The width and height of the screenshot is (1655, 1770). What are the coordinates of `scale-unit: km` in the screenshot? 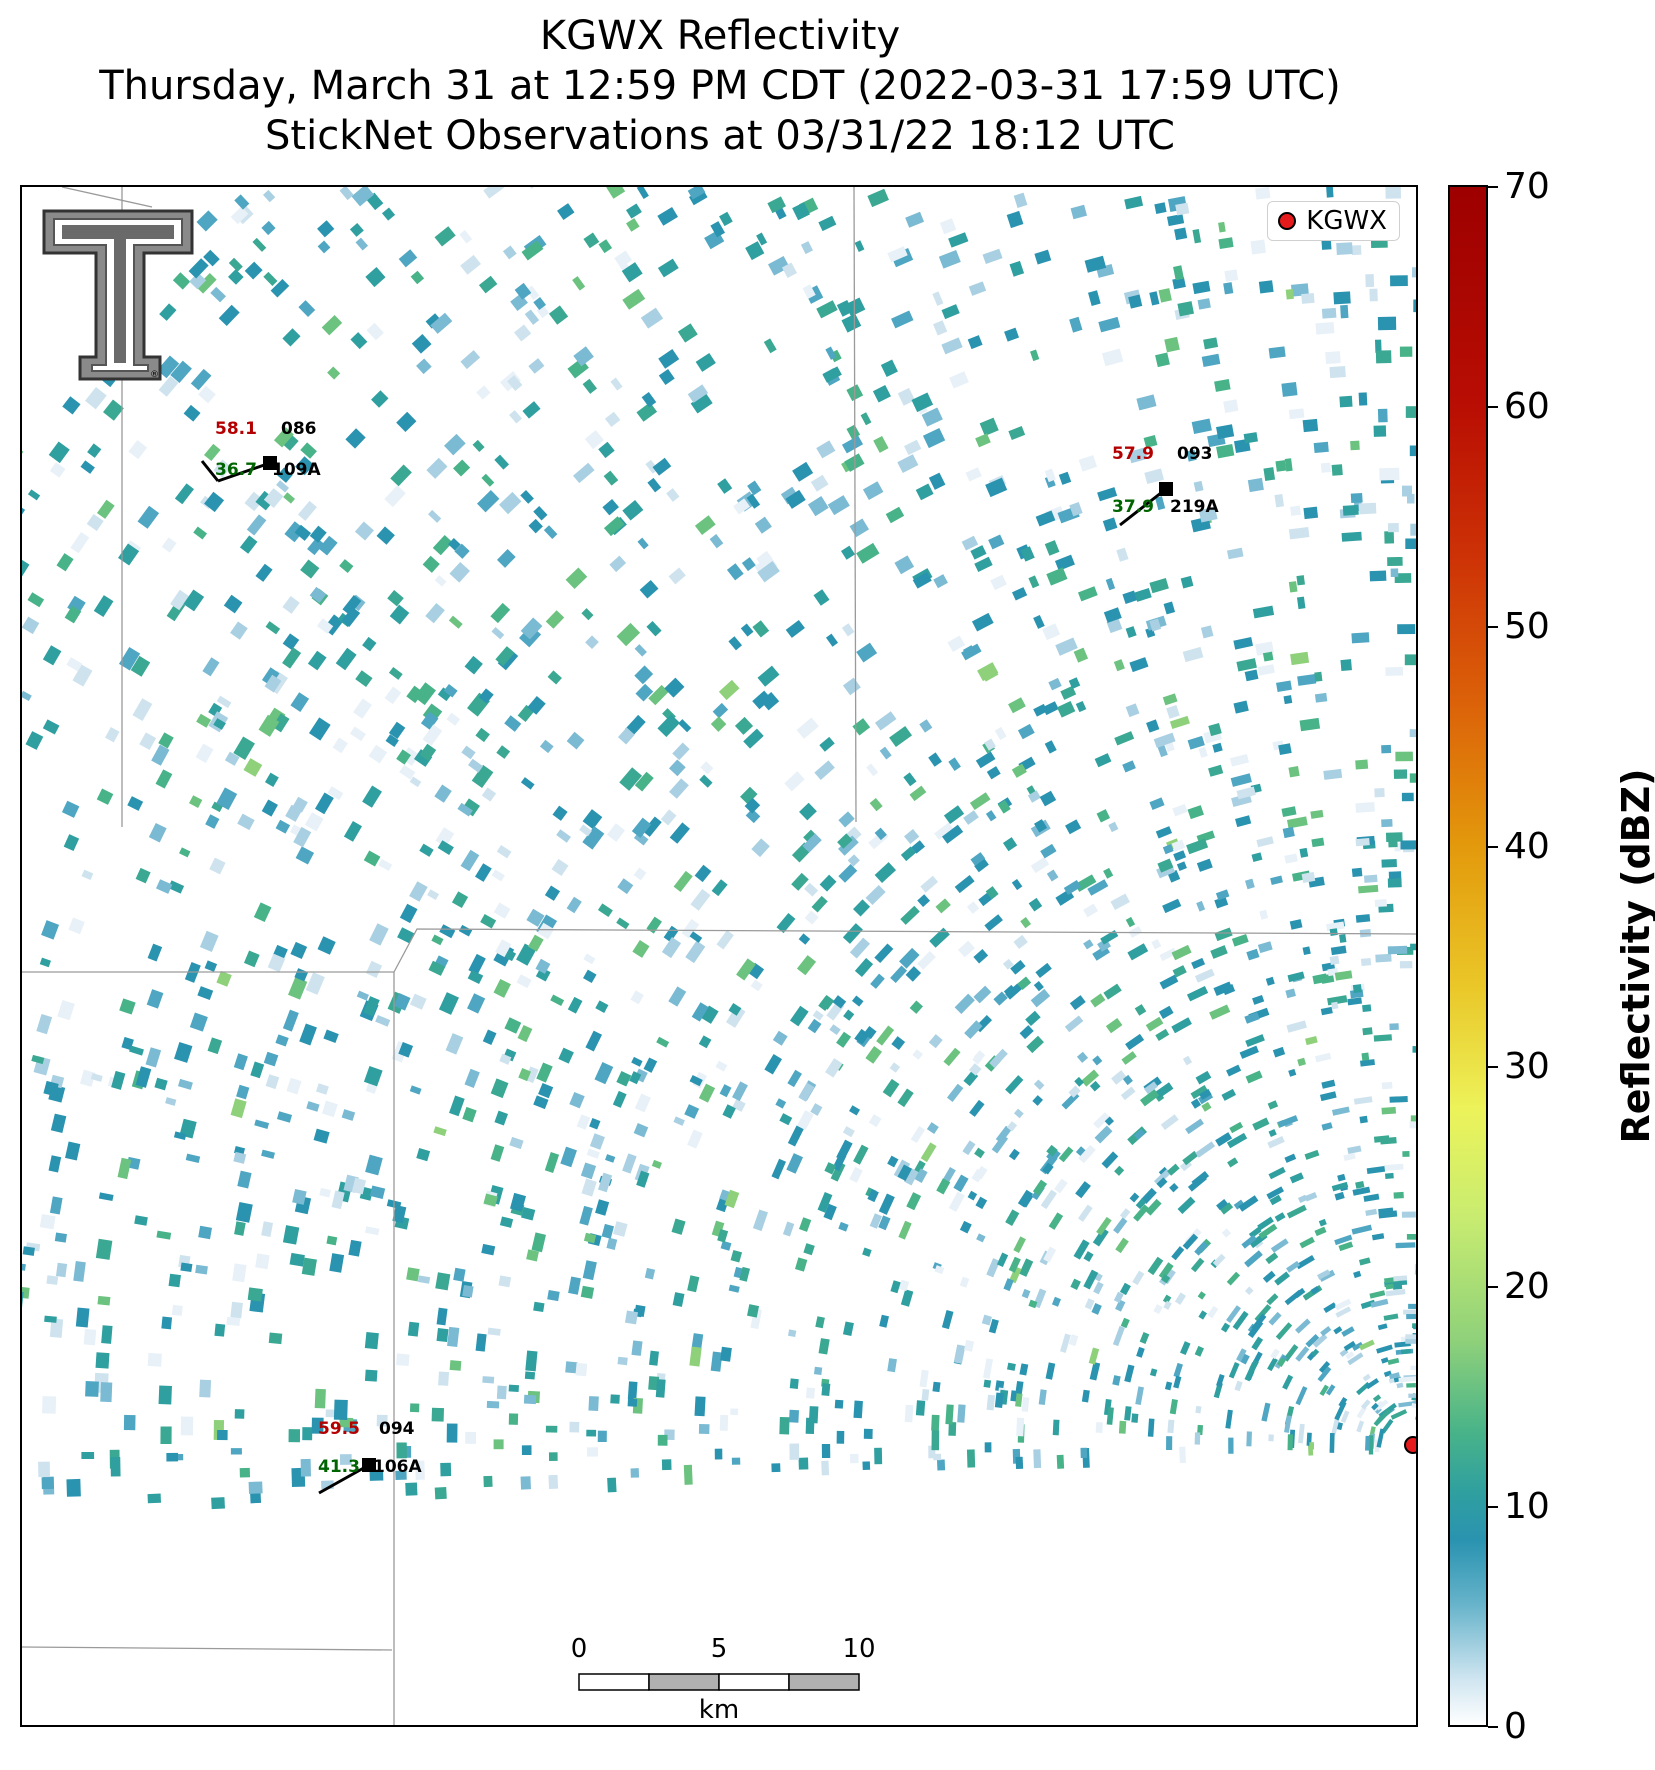 It's located at (719, 1710).